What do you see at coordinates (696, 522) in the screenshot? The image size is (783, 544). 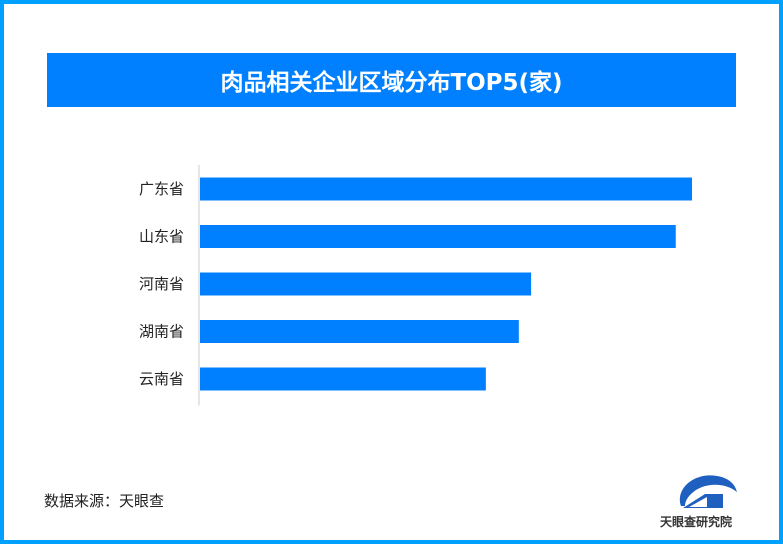 I see `logo-text: 天眼查研究院` at bounding box center [696, 522].